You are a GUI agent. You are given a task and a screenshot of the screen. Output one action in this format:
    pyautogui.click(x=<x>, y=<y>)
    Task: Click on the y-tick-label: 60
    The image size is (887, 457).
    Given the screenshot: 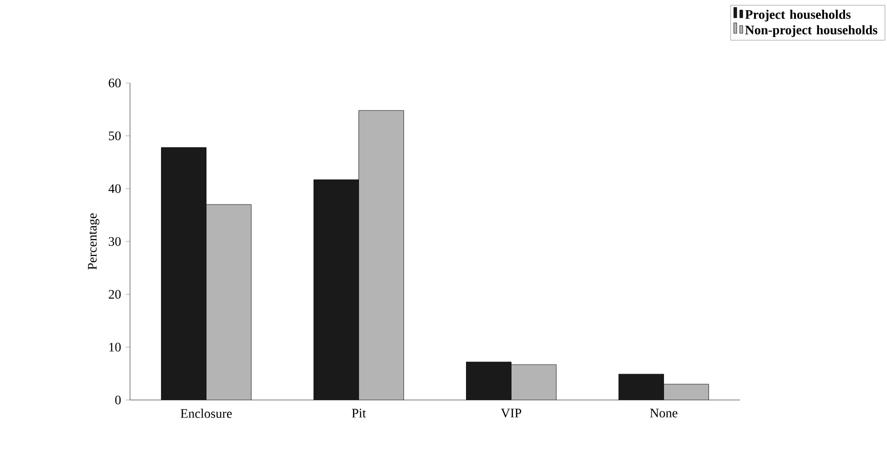 What is the action you would take?
    pyautogui.click(x=114, y=83)
    